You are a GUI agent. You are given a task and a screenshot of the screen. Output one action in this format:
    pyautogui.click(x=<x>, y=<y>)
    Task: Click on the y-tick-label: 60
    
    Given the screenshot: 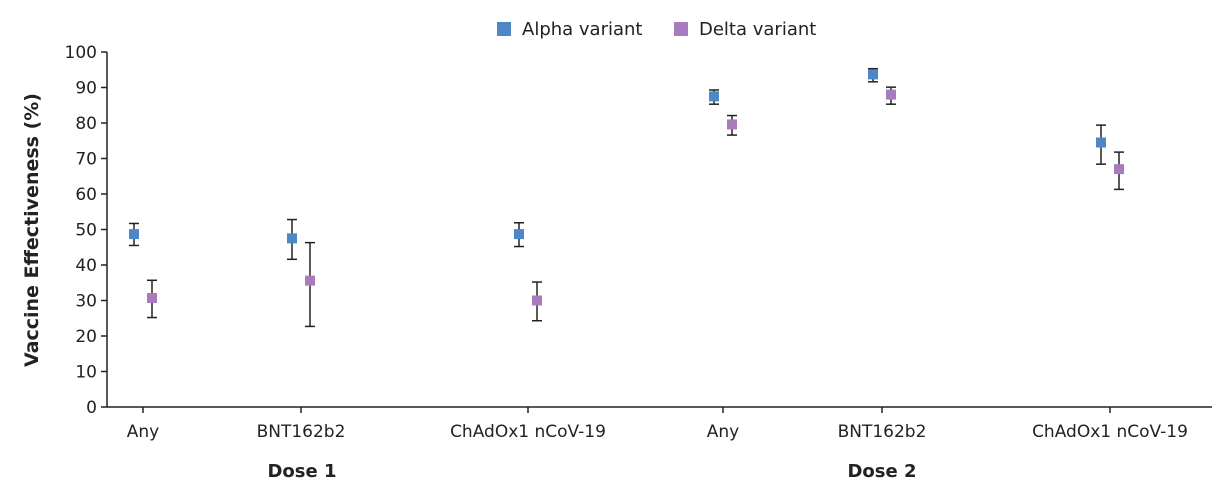 What is the action you would take?
    pyautogui.click(x=86, y=195)
    